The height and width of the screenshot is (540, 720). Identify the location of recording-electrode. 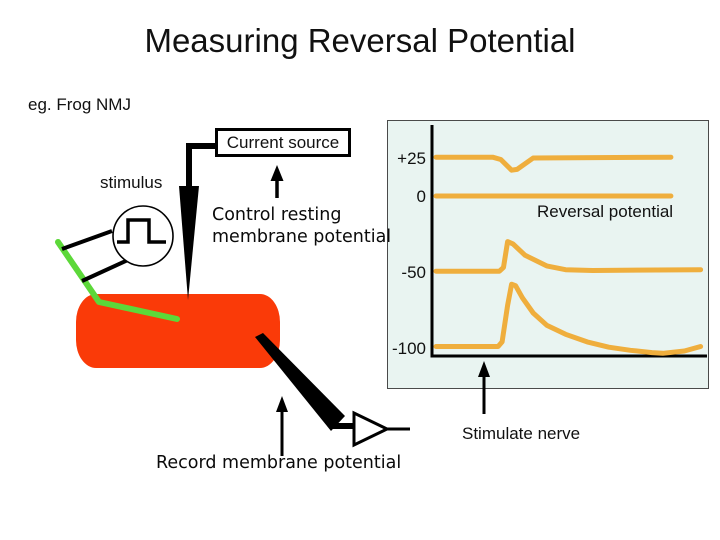
(300, 382).